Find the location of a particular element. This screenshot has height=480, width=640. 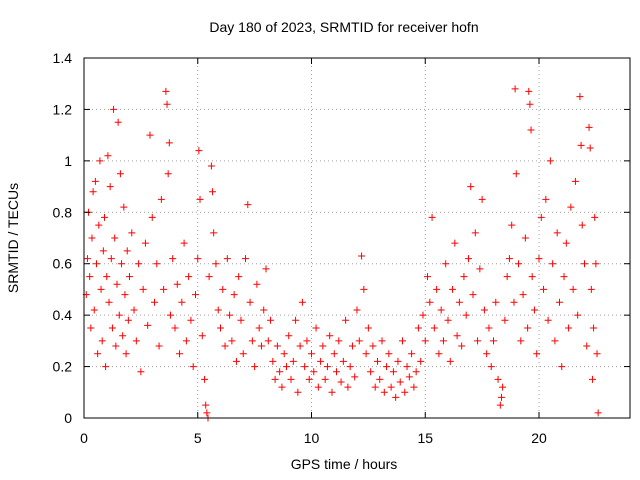

y-tick-label: 0 is located at coordinates (68, 418).